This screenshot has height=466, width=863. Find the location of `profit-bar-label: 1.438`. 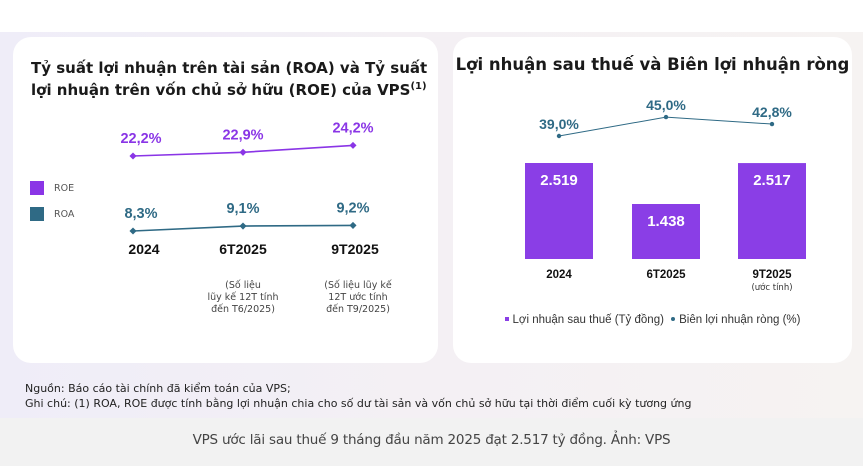

profit-bar-label: 1.438 is located at coordinates (666, 221).